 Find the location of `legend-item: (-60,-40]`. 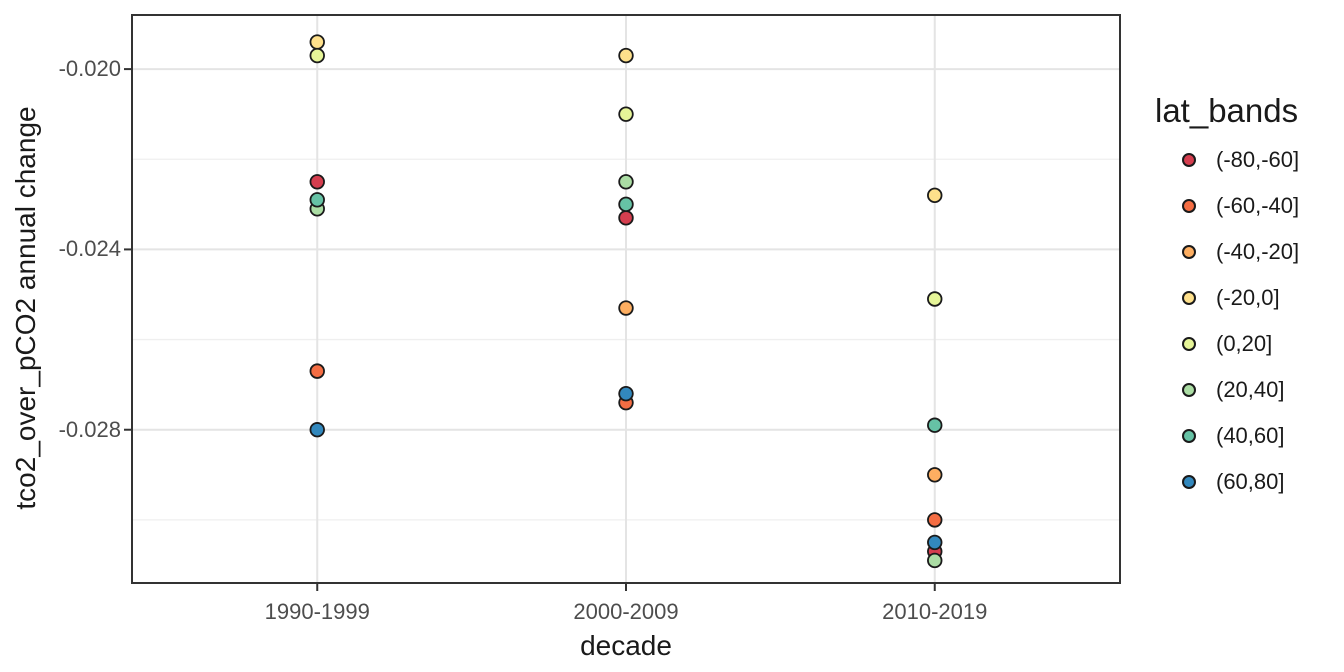

legend-item: (-60,-40] is located at coordinates (1227, 206).